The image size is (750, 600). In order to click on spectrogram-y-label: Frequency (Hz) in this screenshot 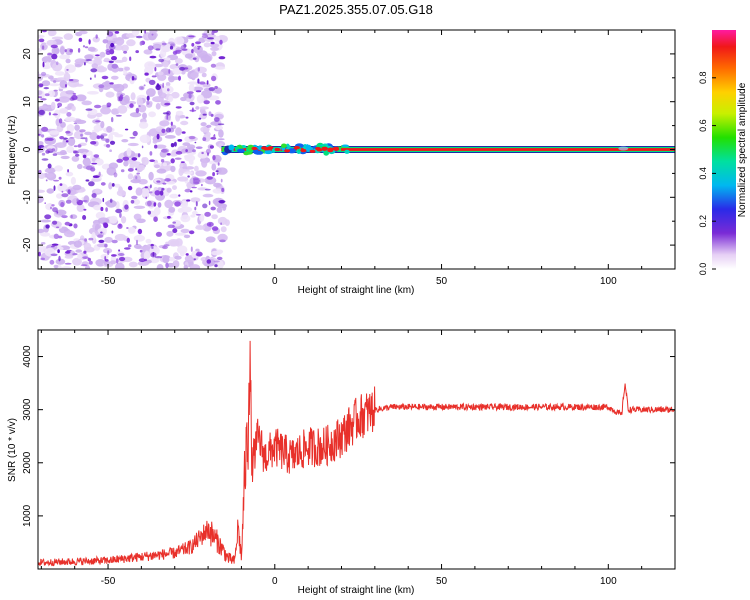, I will do `click(12, 150)`.